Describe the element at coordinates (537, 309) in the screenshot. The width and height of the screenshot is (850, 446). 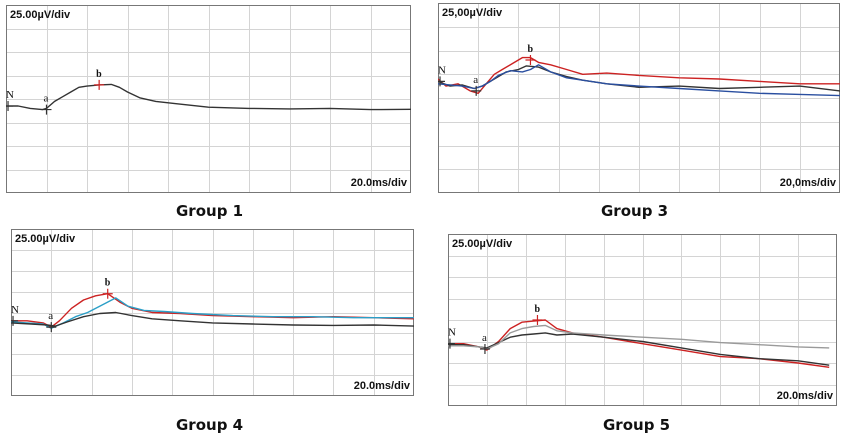
I see `chart-4-marker-label-b: b` at that location.